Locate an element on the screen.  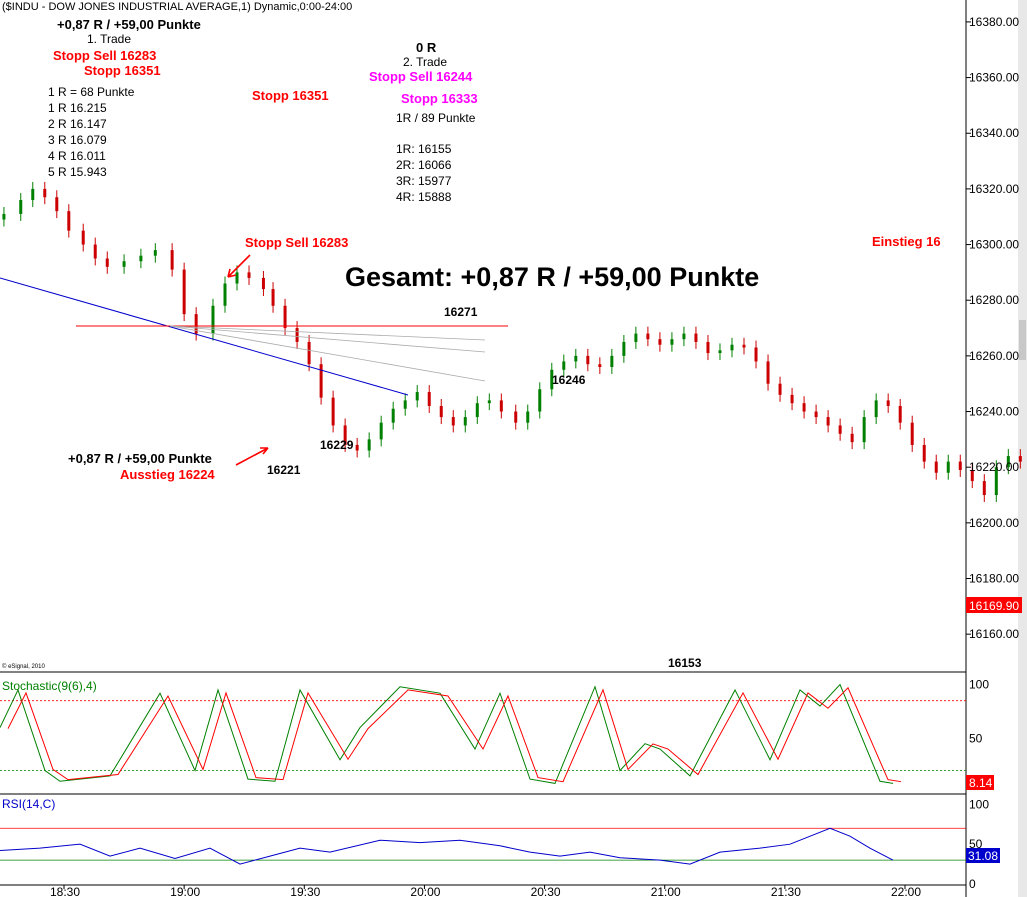
price-tick-label: 16300.00 is located at coordinates (994, 245).